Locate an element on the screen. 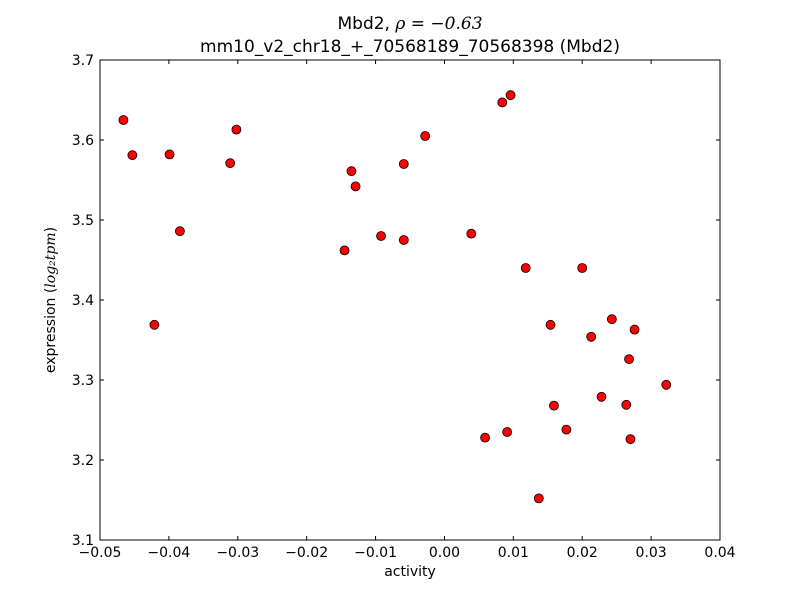 The image size is (800, 600). y-tick-label: 3.6 is located at coordinates (83, 141).